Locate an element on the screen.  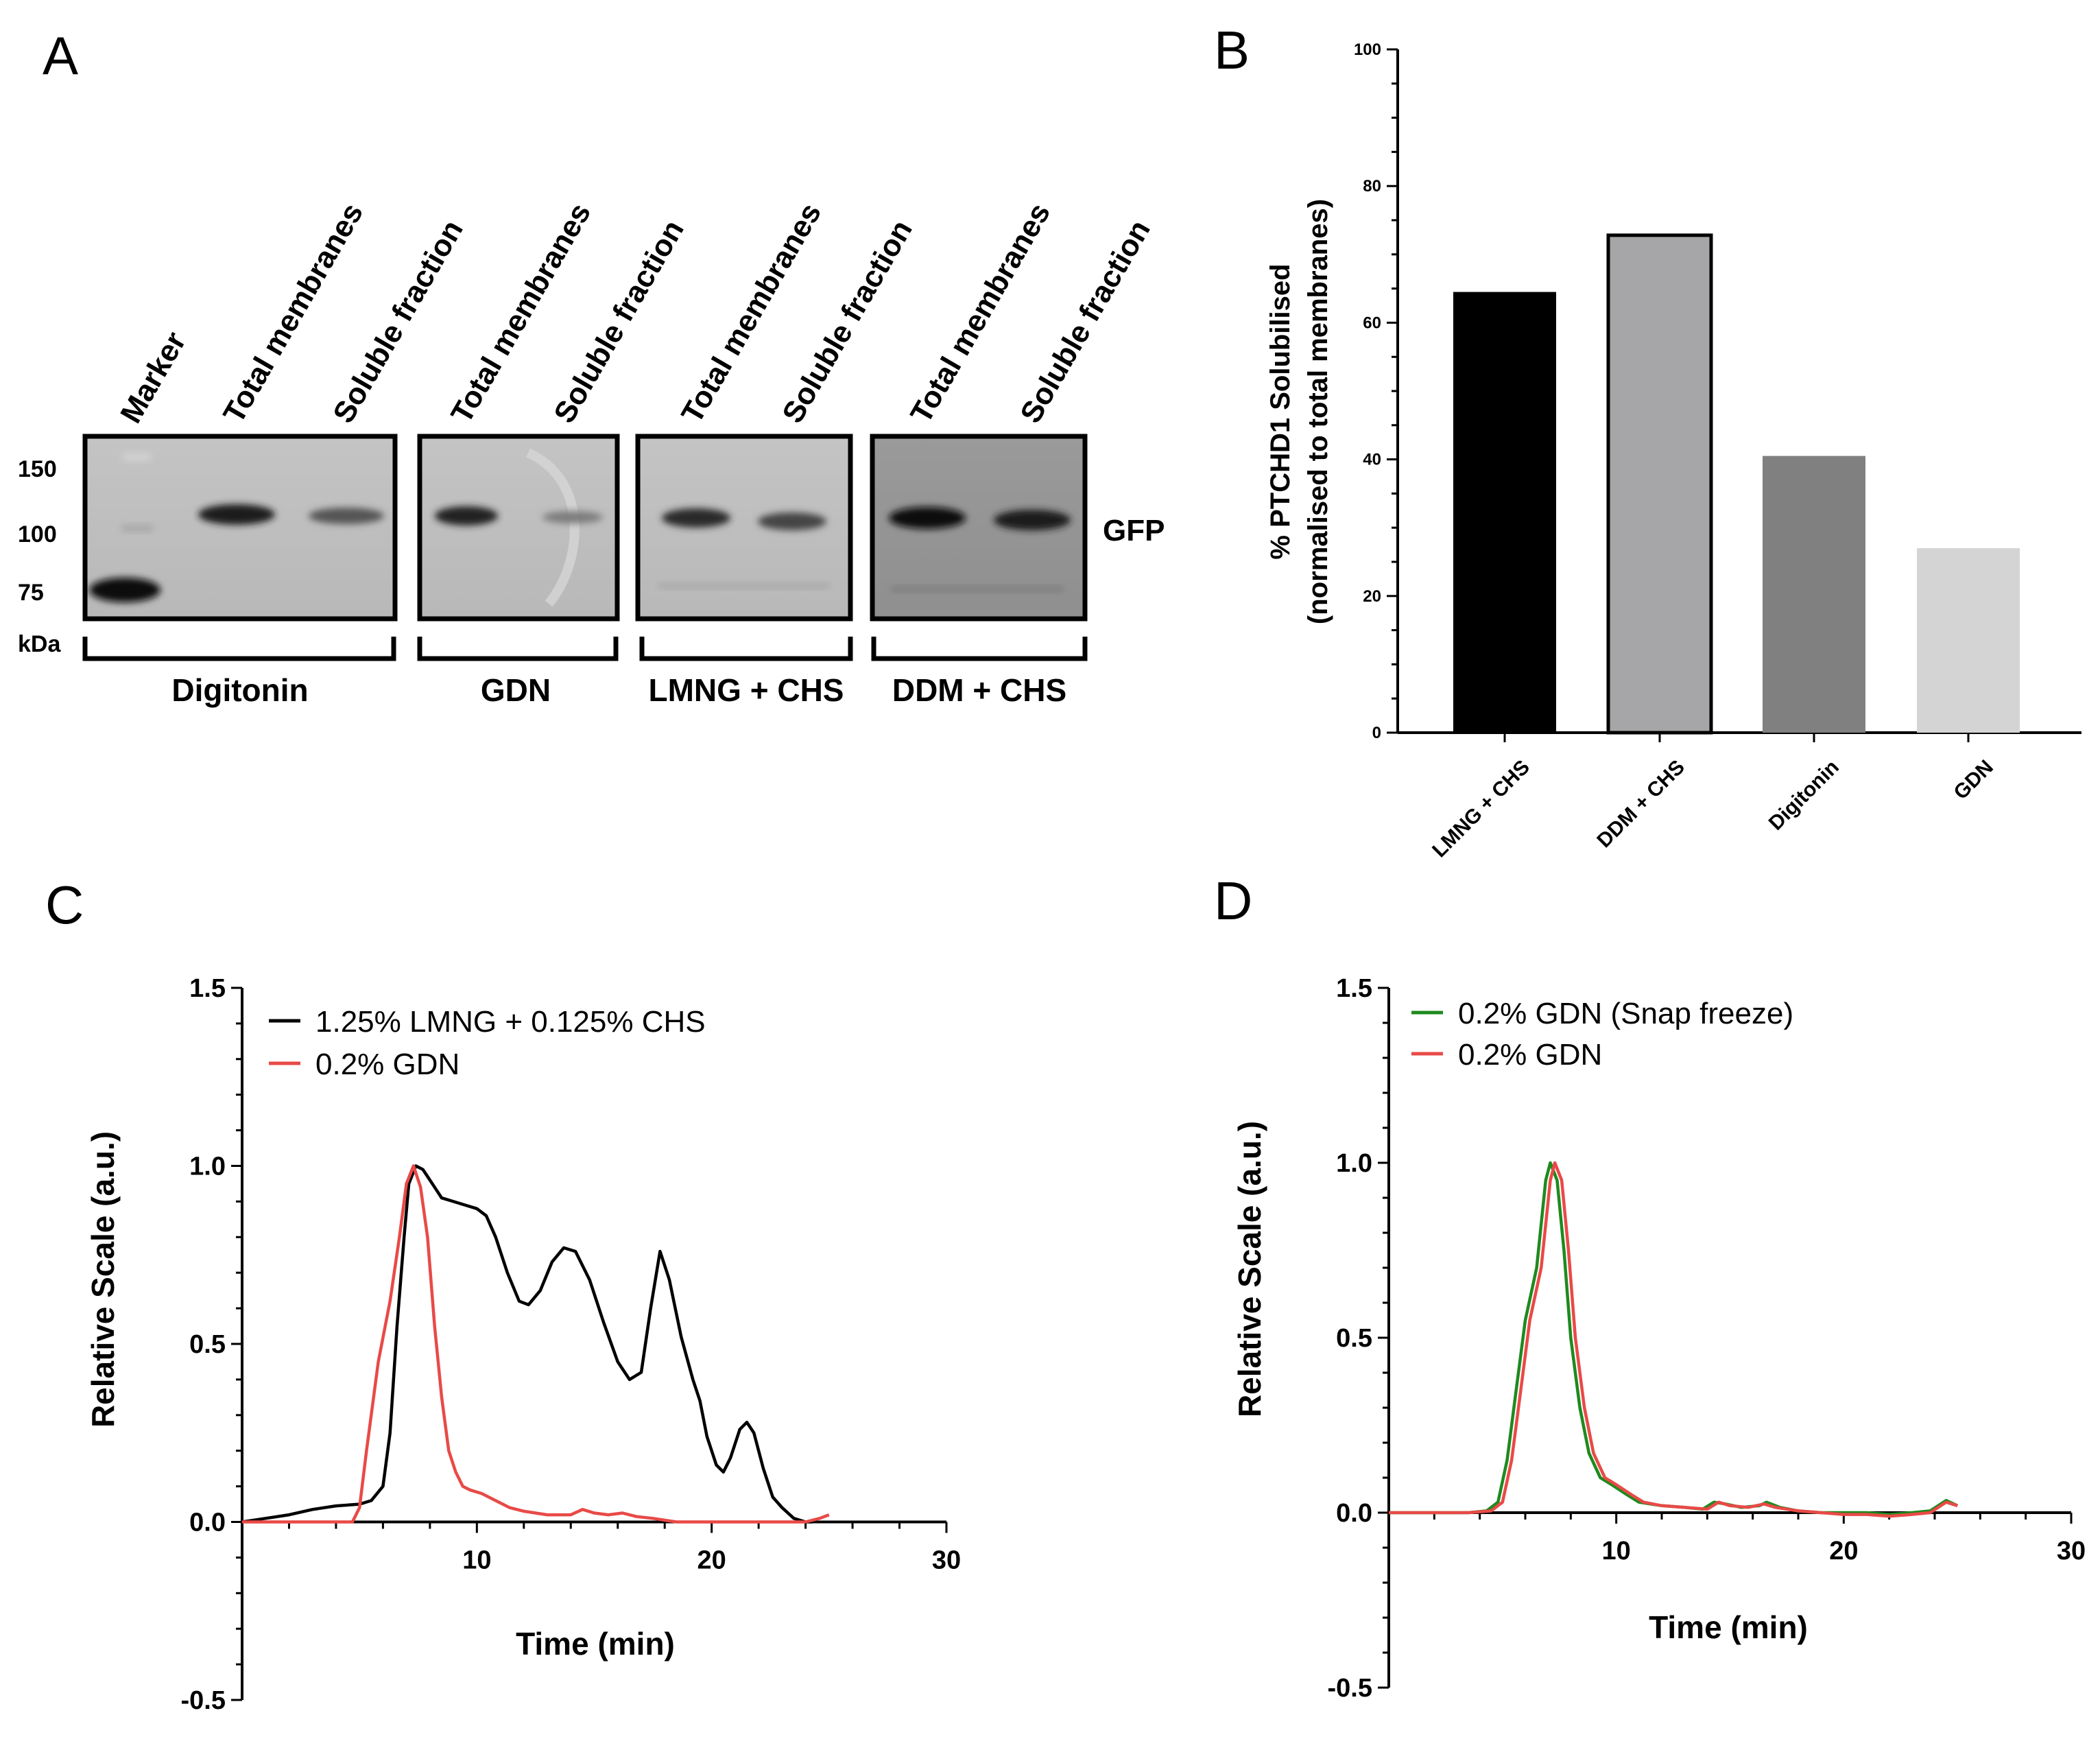
chart-d-y-tick-label: -0.5 is located at coordinates (1350, 1688).